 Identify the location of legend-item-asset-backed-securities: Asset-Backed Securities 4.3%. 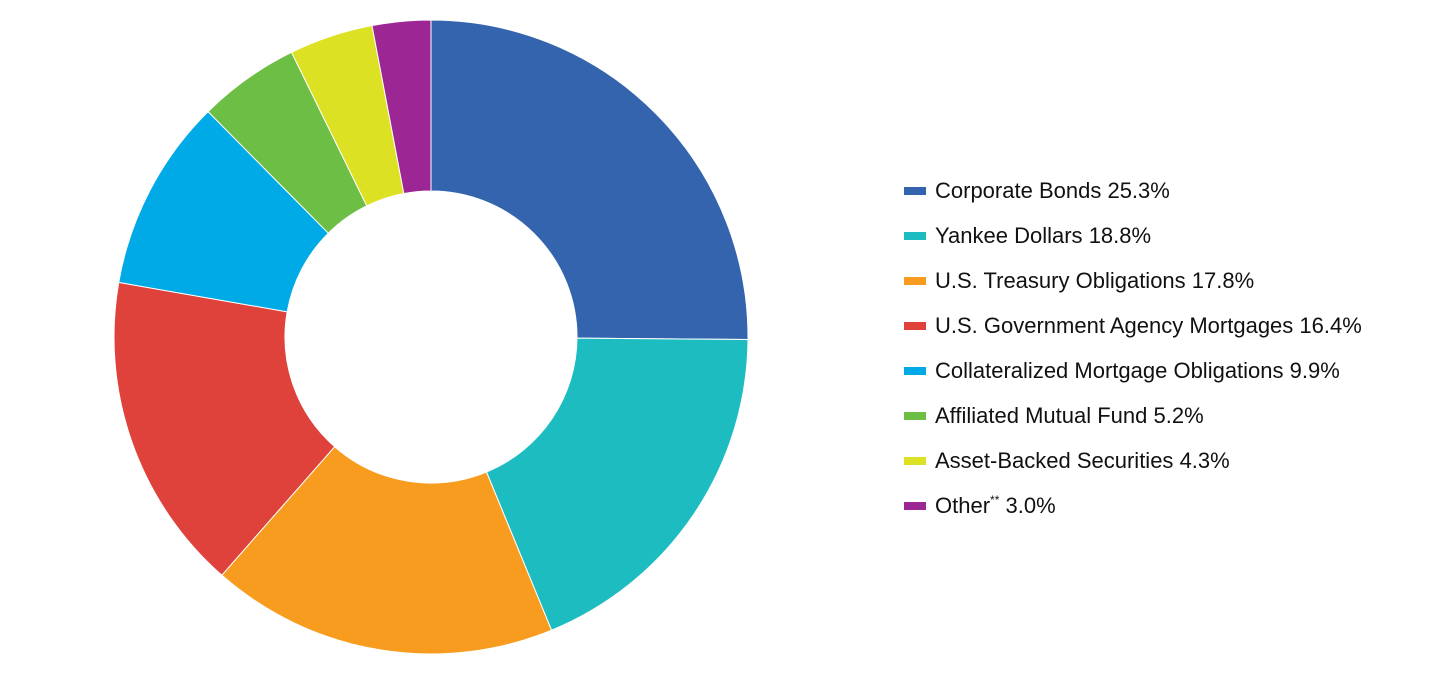
(1164, 460).